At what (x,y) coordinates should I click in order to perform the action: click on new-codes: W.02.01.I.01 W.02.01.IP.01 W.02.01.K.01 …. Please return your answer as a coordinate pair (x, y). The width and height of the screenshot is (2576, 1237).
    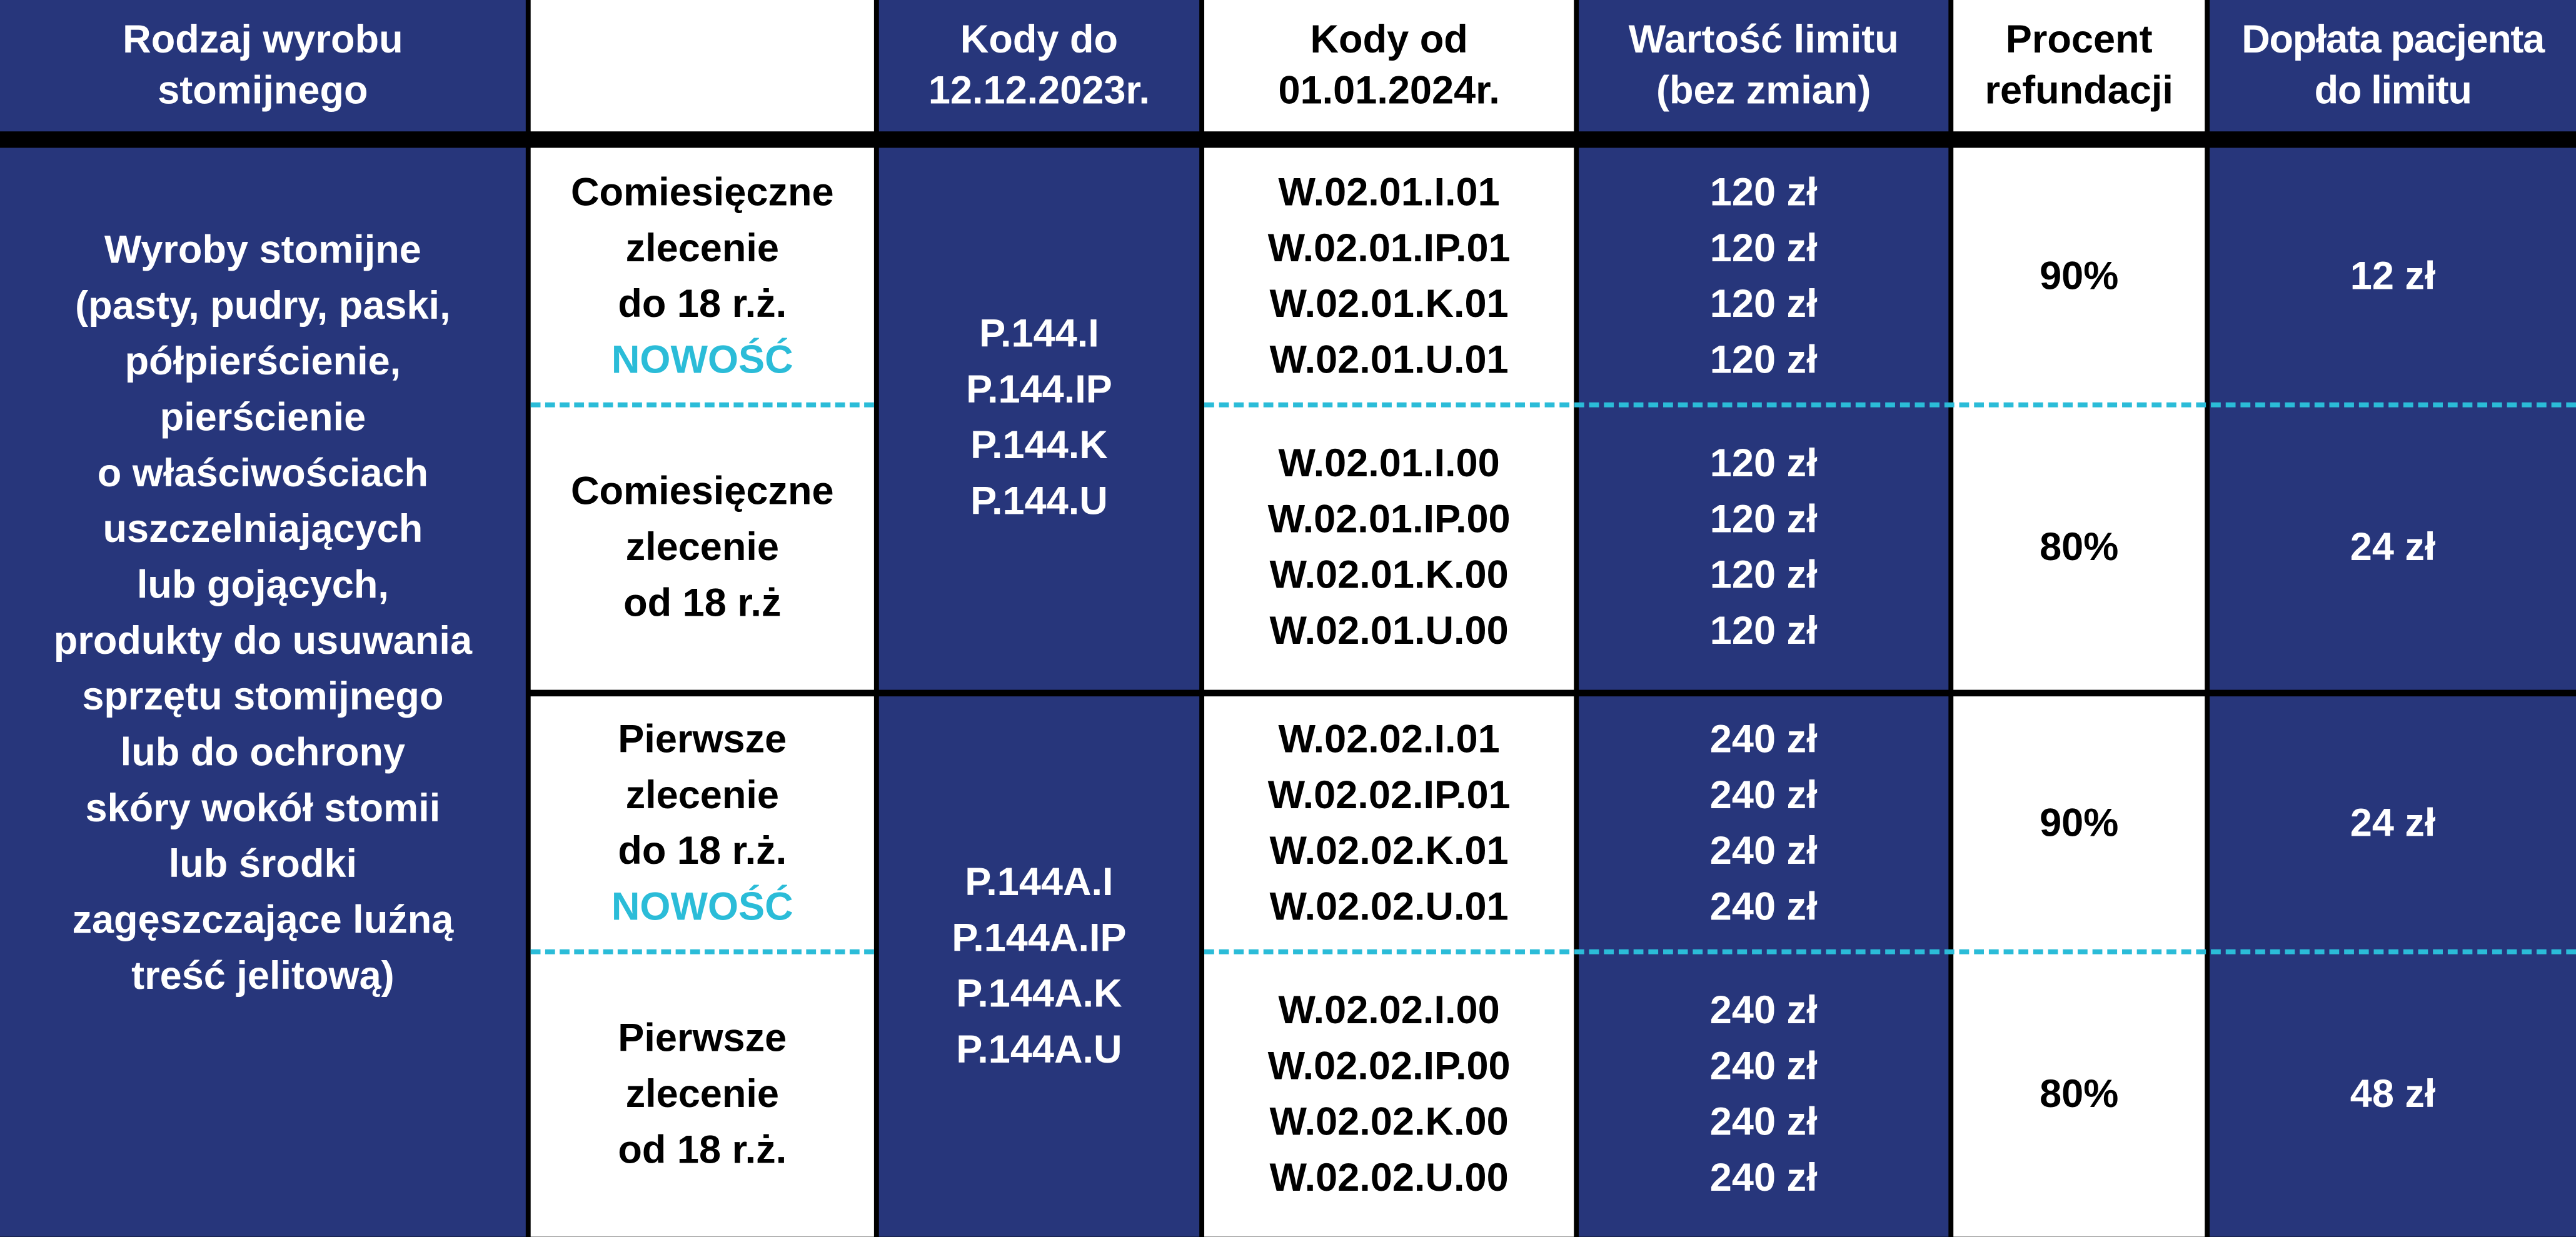
    Looking at the image, I should click on (1389, 277).